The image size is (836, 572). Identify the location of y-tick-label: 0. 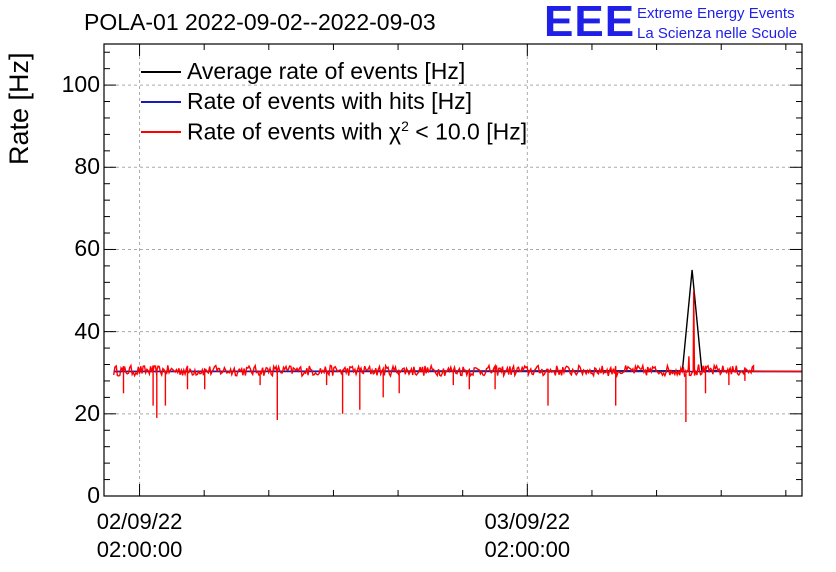
(93, 495).